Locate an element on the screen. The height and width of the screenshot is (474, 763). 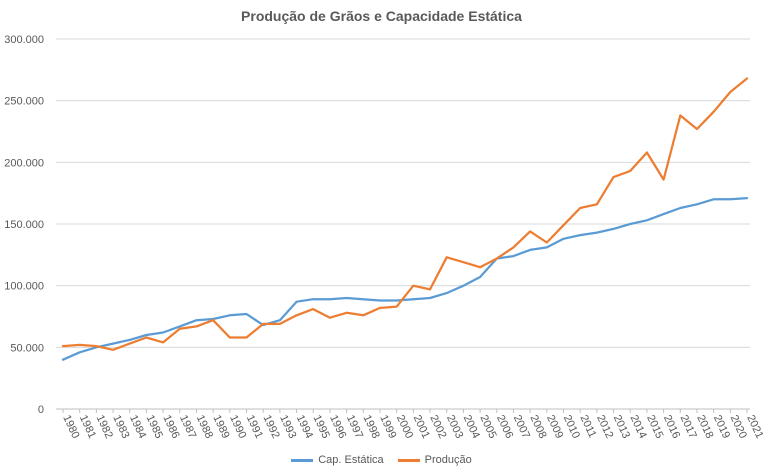
legend-item-cap-estatica: Cap. Estática is located at coordinates (337, 460).